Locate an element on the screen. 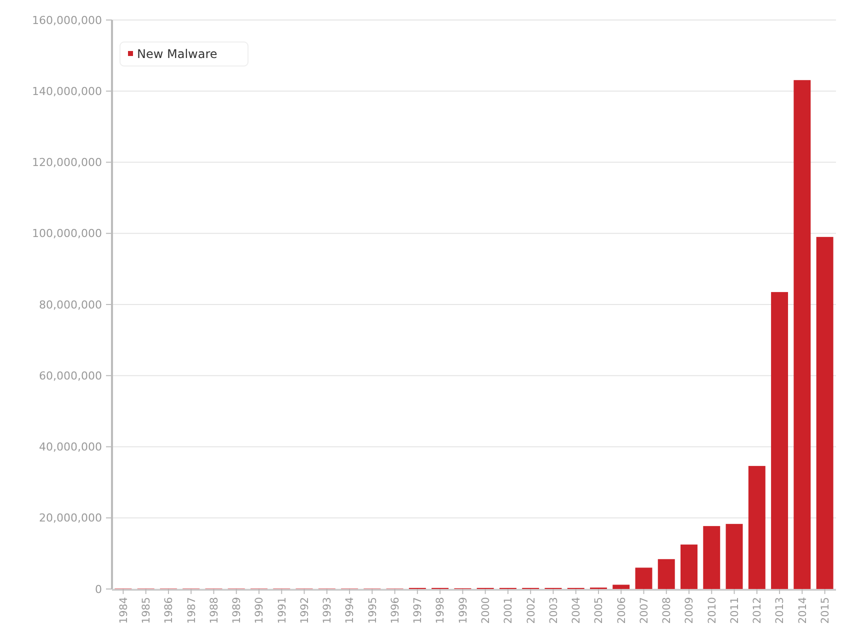 Image resolution: width=846 pixels, height=631 pixels. x-tick-label: 2003 is located at coordinates (554, 610).